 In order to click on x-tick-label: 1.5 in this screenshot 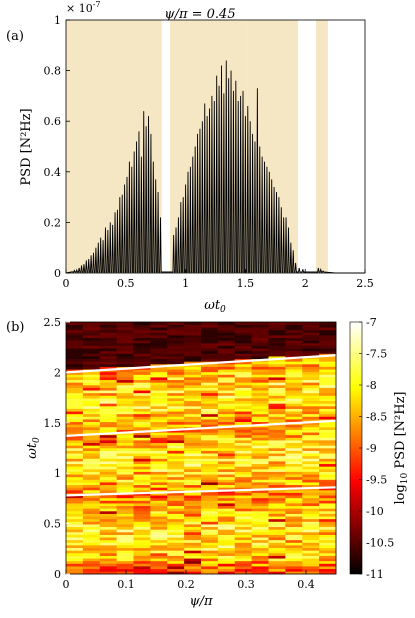, I will do `click(246, 283)`.